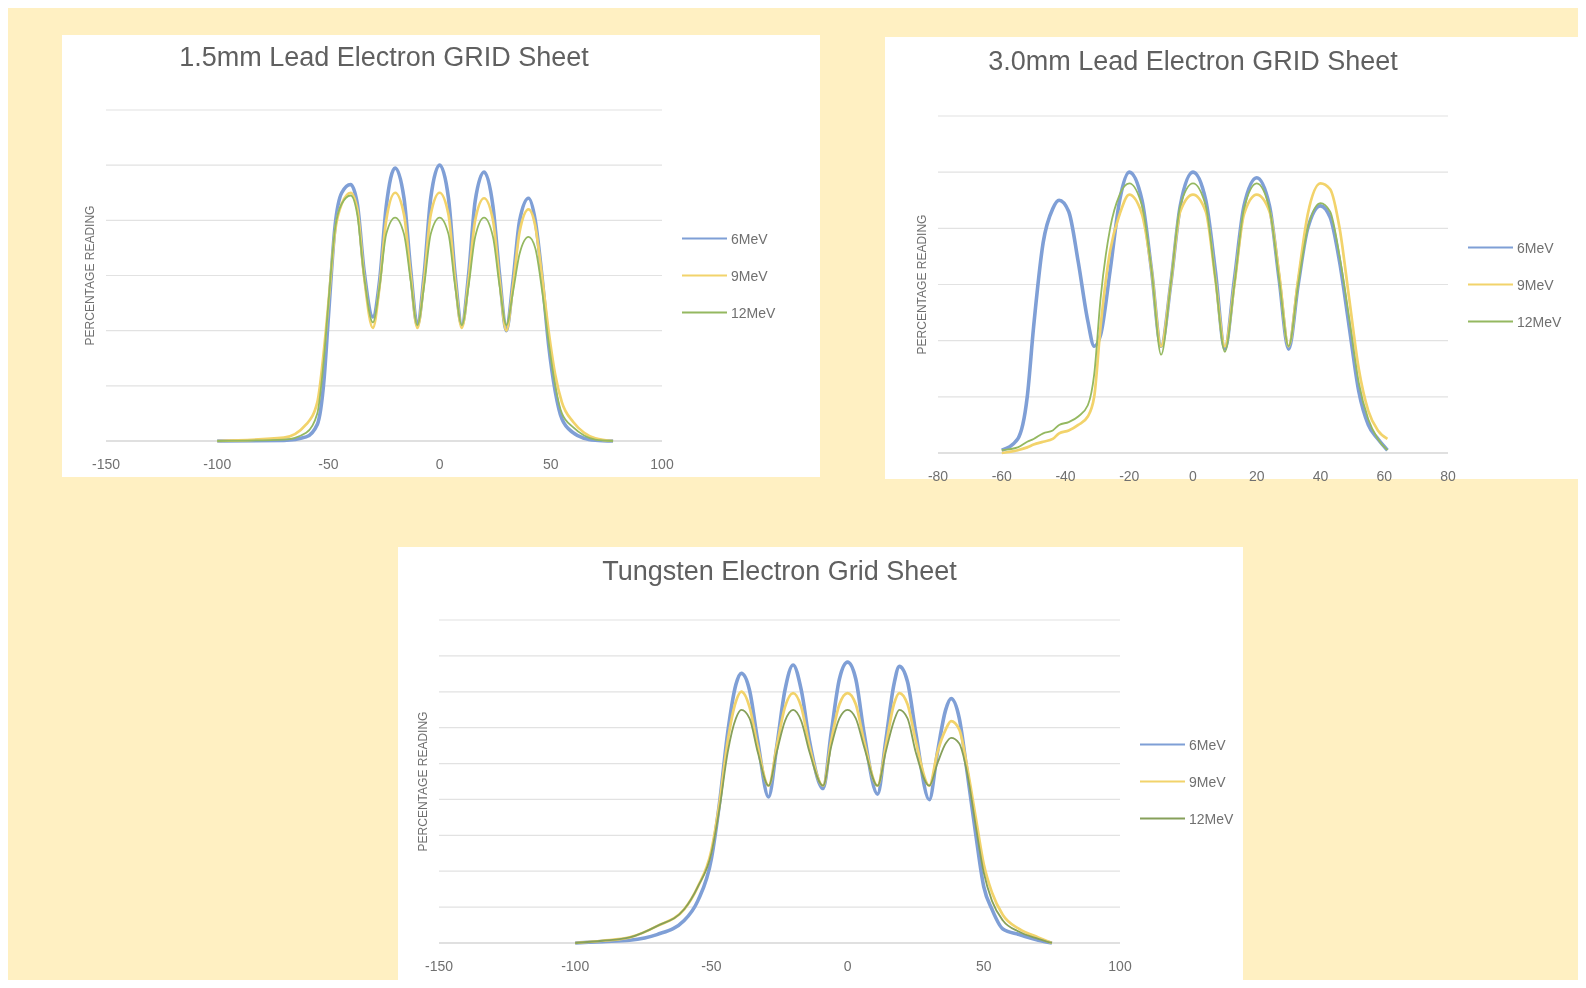  Describe the element at coordinates (1065, 476) in the screenshot. I see `x-tick-label: -40` at that location.